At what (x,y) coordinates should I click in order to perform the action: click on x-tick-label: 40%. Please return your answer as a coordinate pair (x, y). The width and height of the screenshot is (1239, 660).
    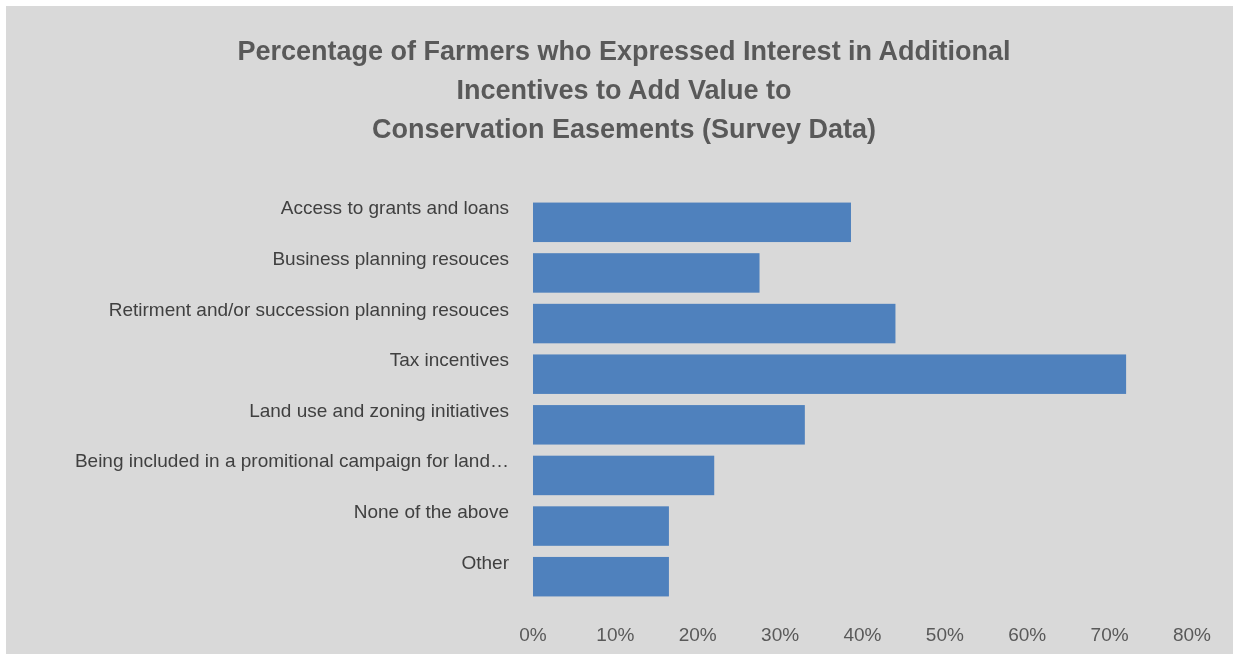
    Looking at the image, I should click on (862, 634).